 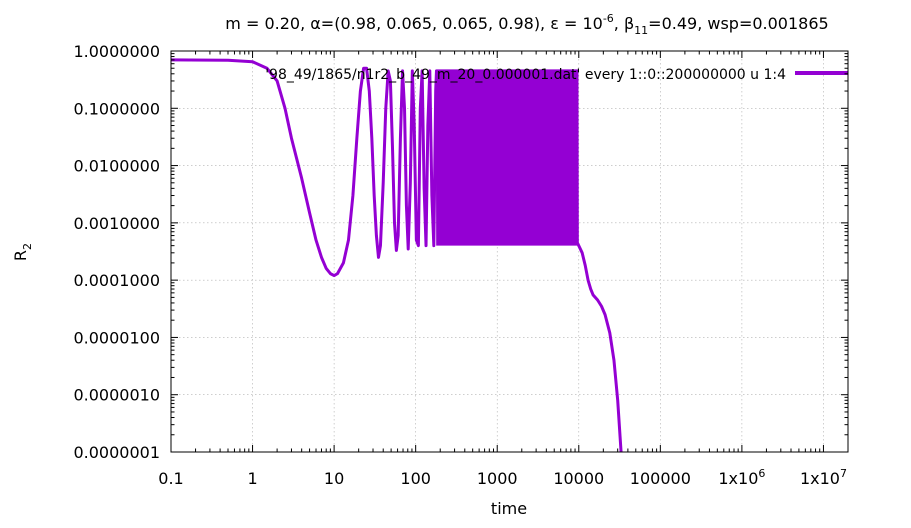 I want to click on y-axis-label: R2, so click(x=22, y=252).